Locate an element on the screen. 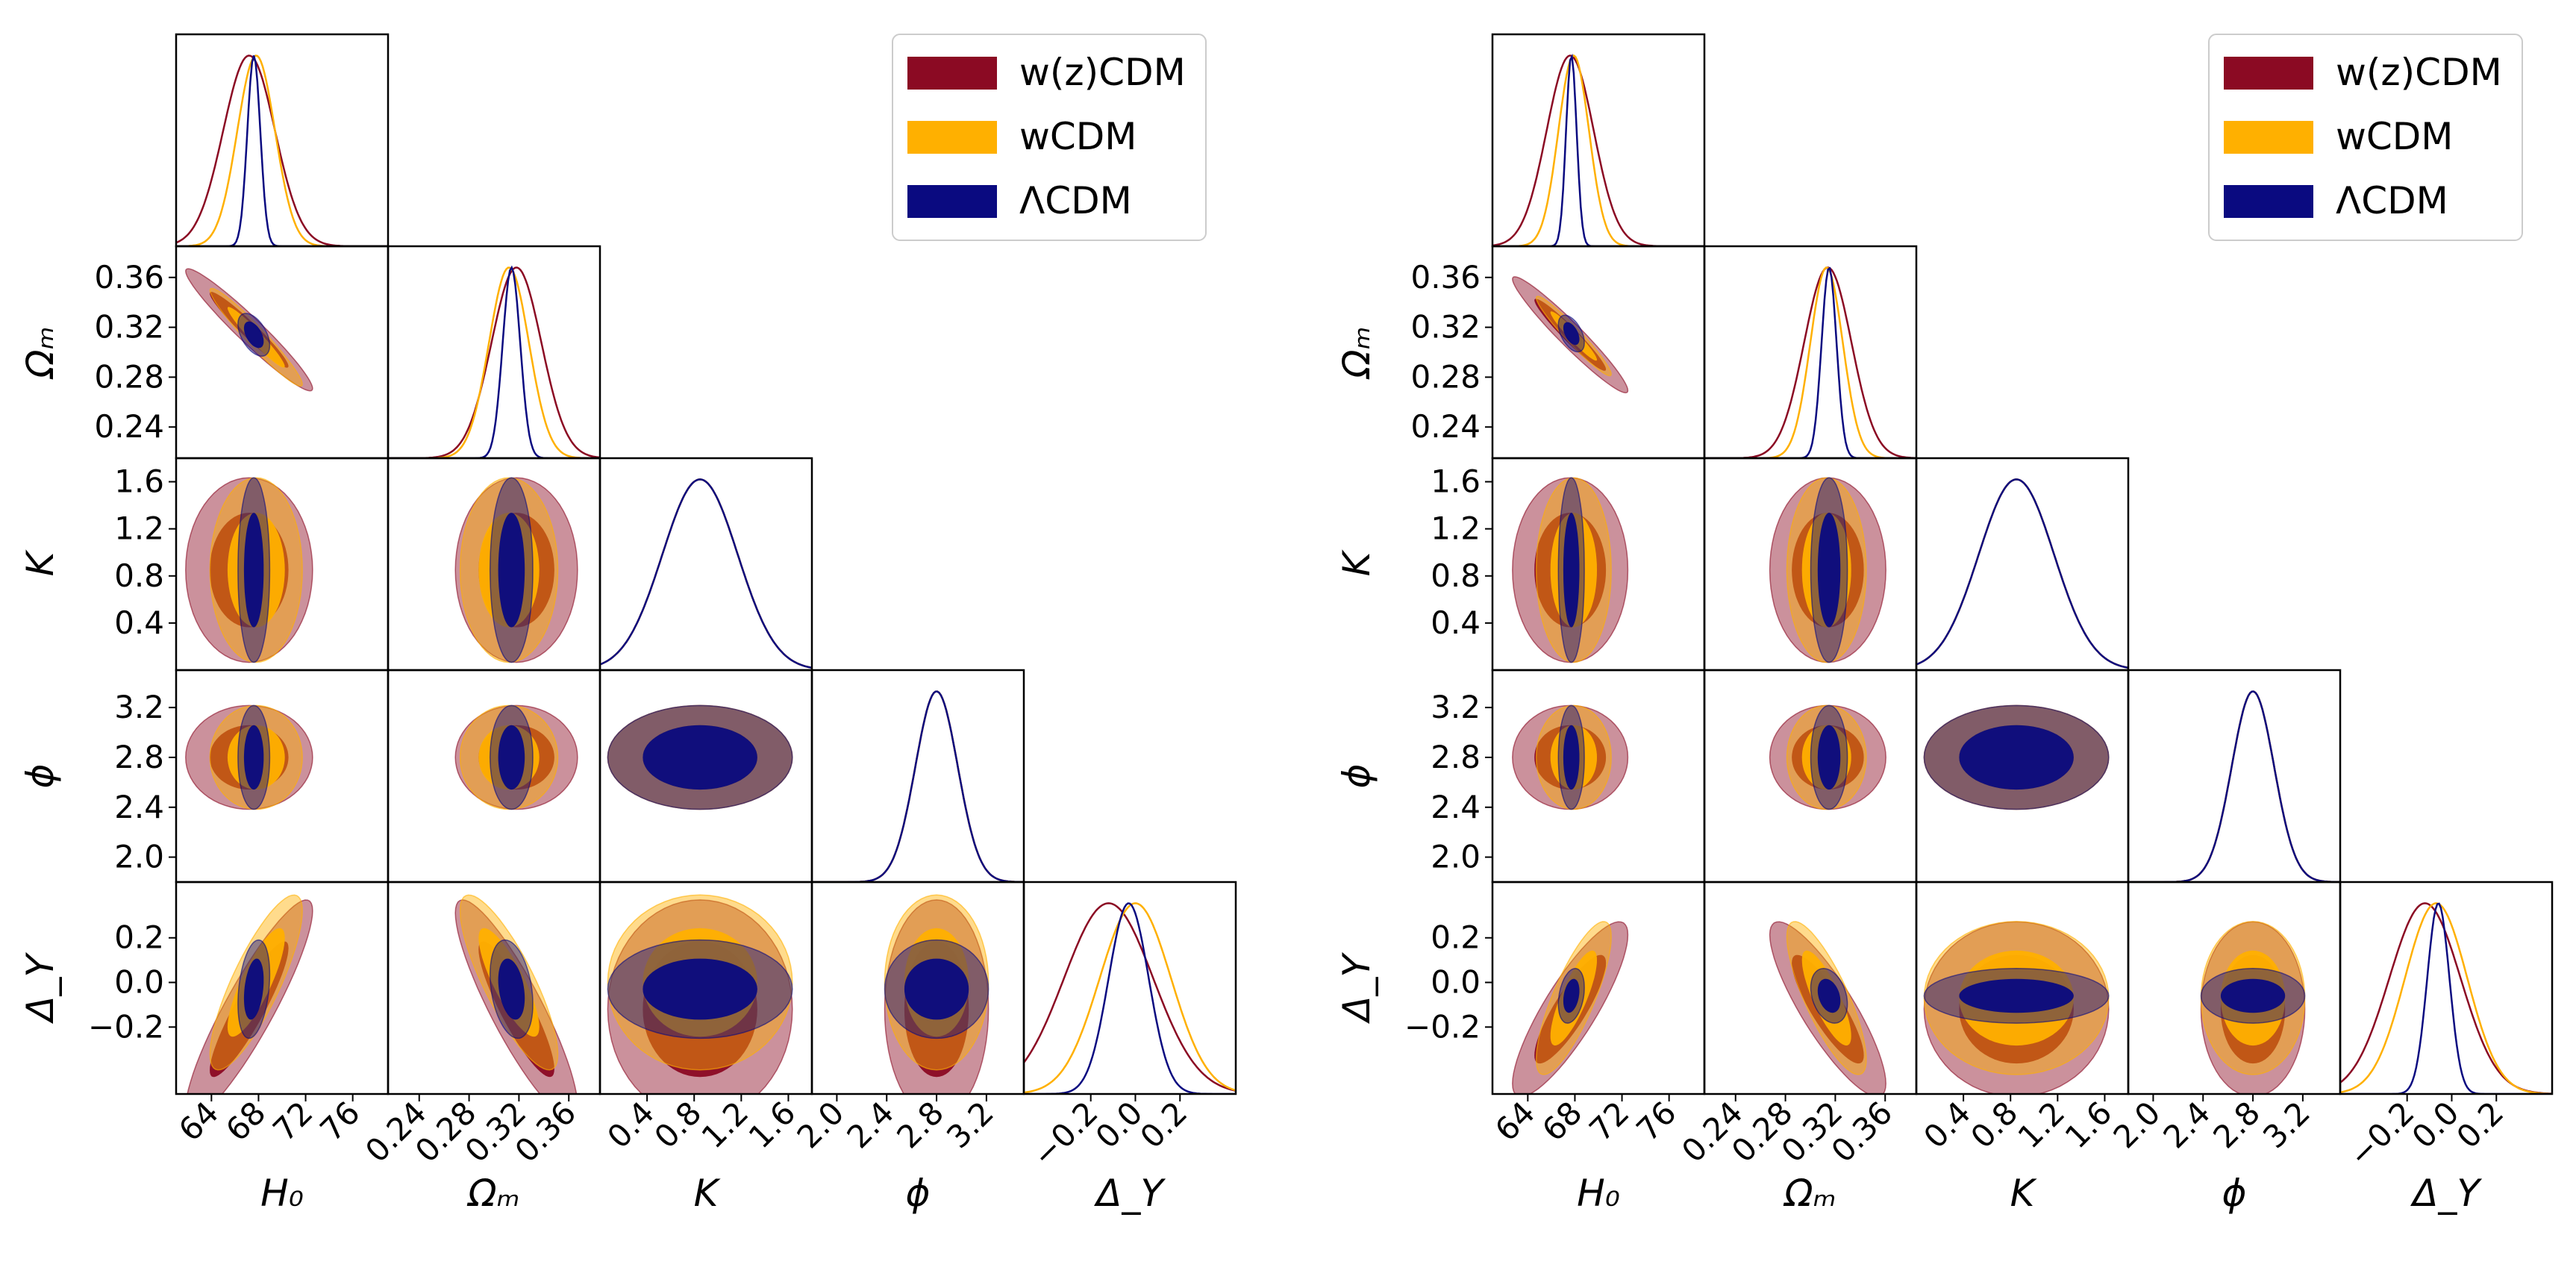 The image size is (2576, 1288). y-tick-label: 2.8 is located at coordinates (139, 757).